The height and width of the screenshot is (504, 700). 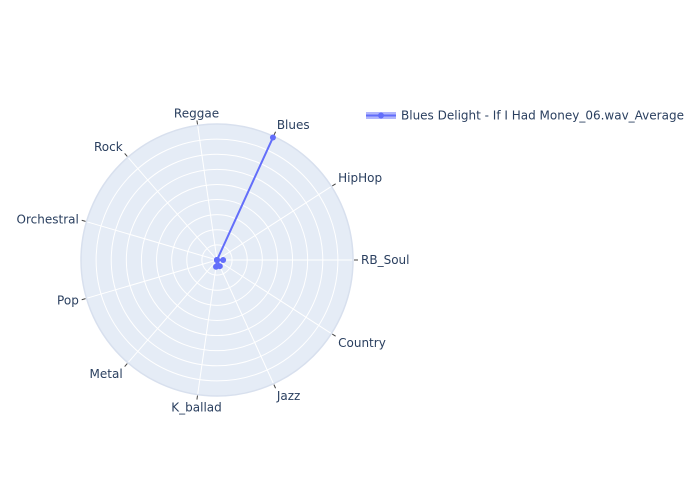 I want to click on category-label: Orchestral, so click(x=48, y=219).